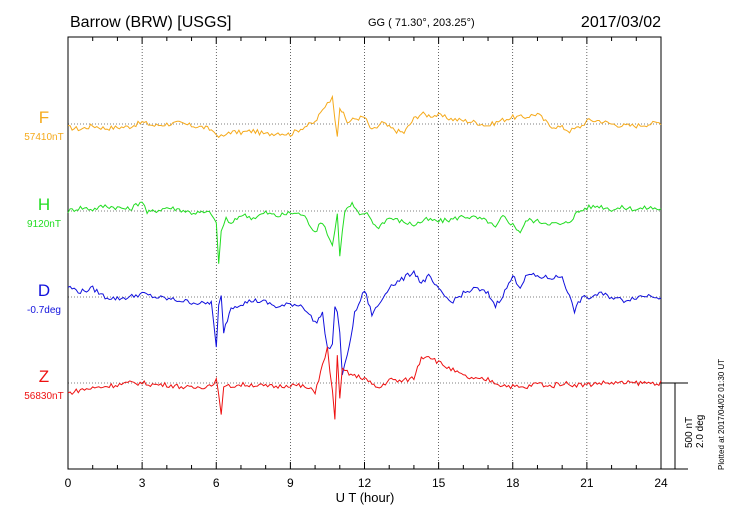 This screenshot has height=520, width=730. What do you see at coordinates (661, 483) in the screenshot?
I see `x-tick-label-24: 24` at bounding box center [661, 483].